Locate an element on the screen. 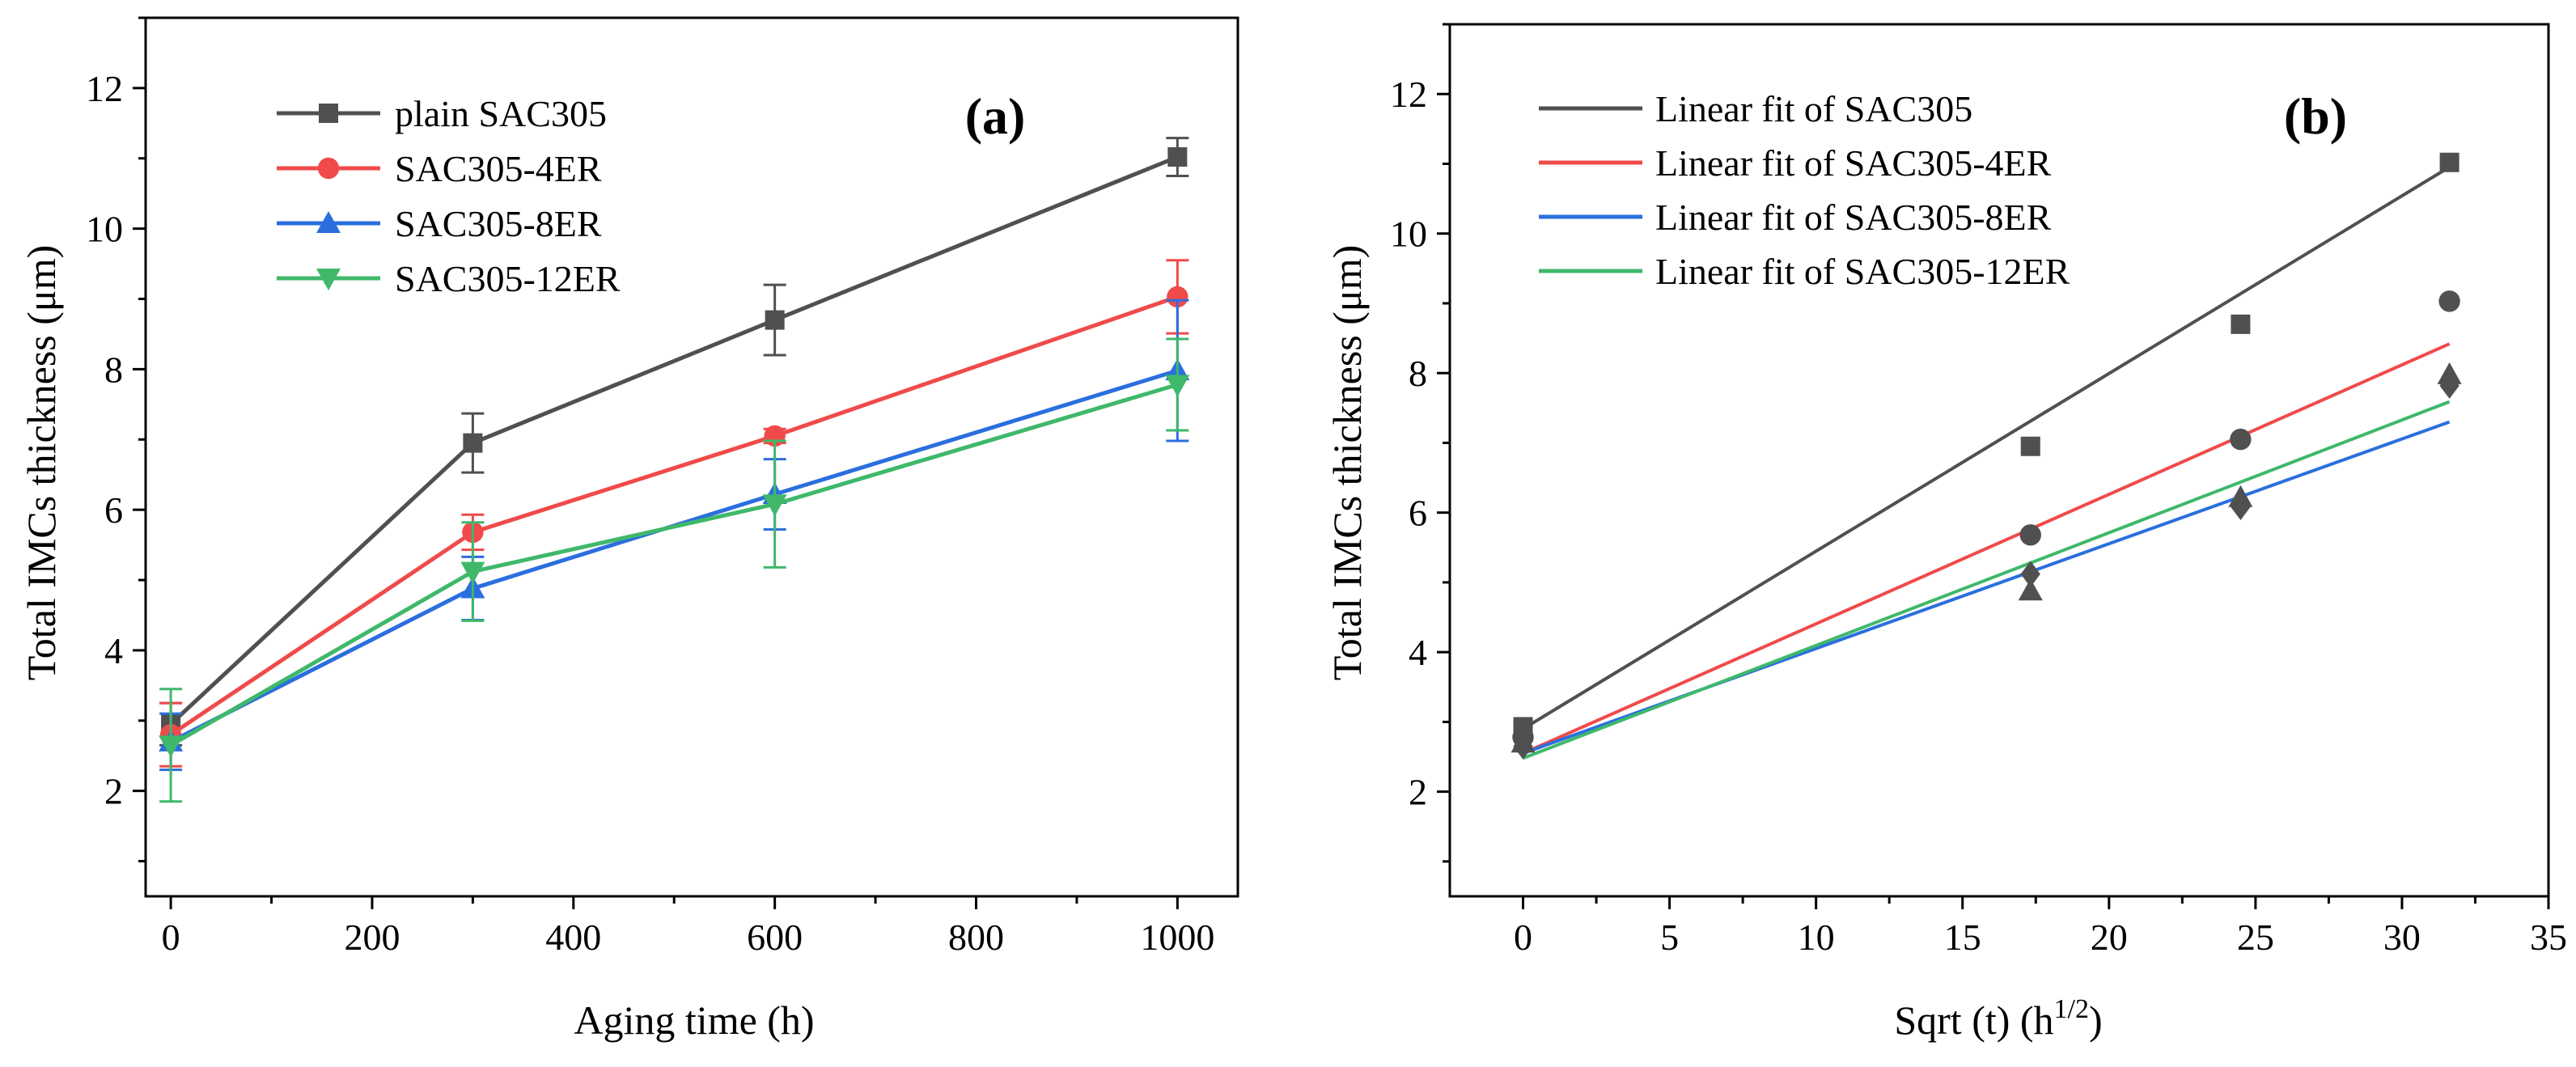  legend-marker-sac305-8er is located at coordinates (328, 222).